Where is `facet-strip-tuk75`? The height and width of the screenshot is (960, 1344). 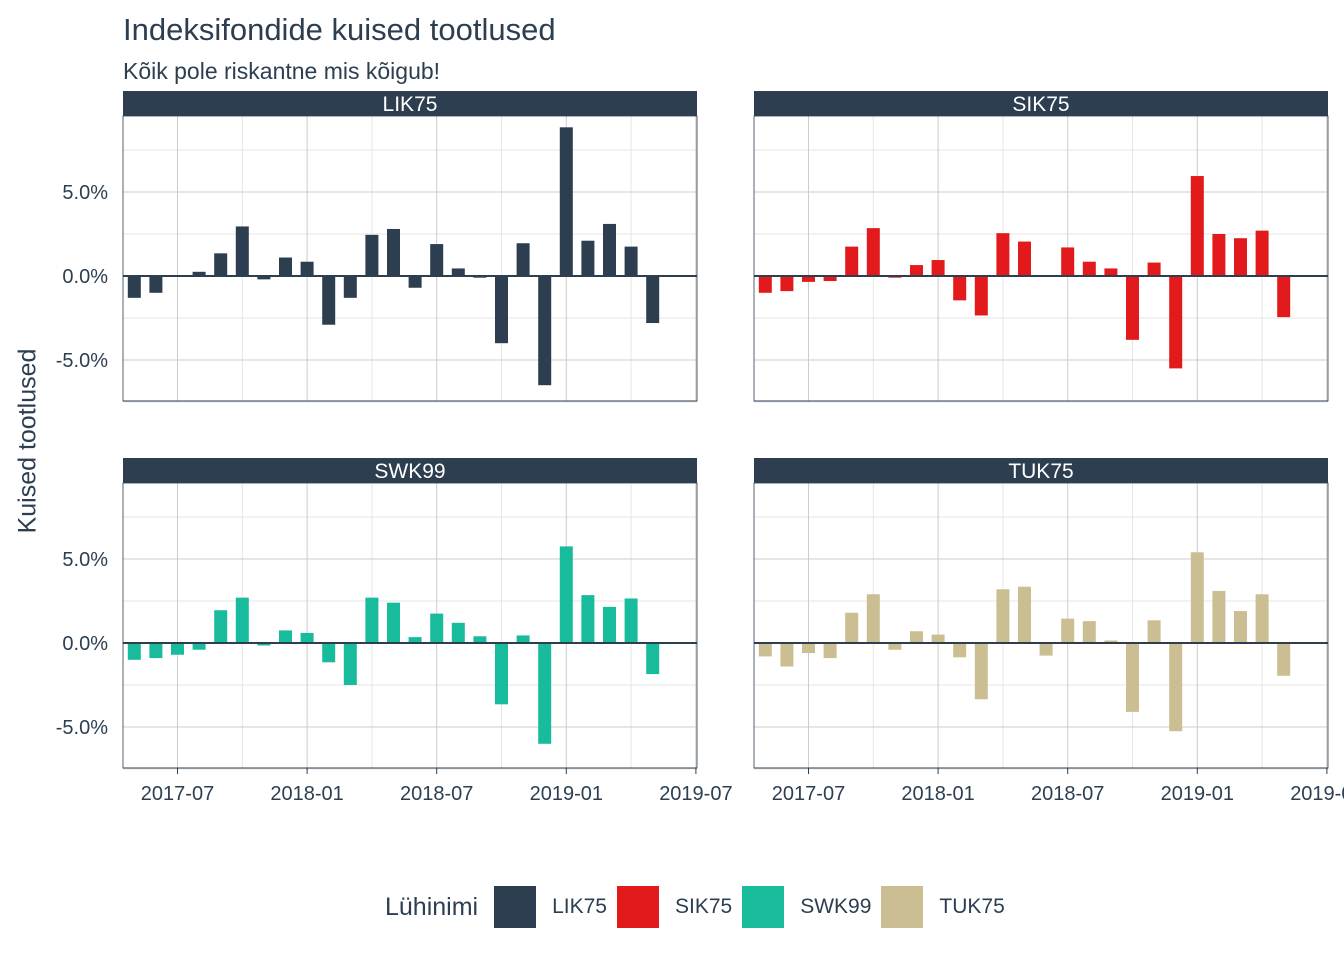 facet-strip-tuk75 is located at coordinates (1041, 470).